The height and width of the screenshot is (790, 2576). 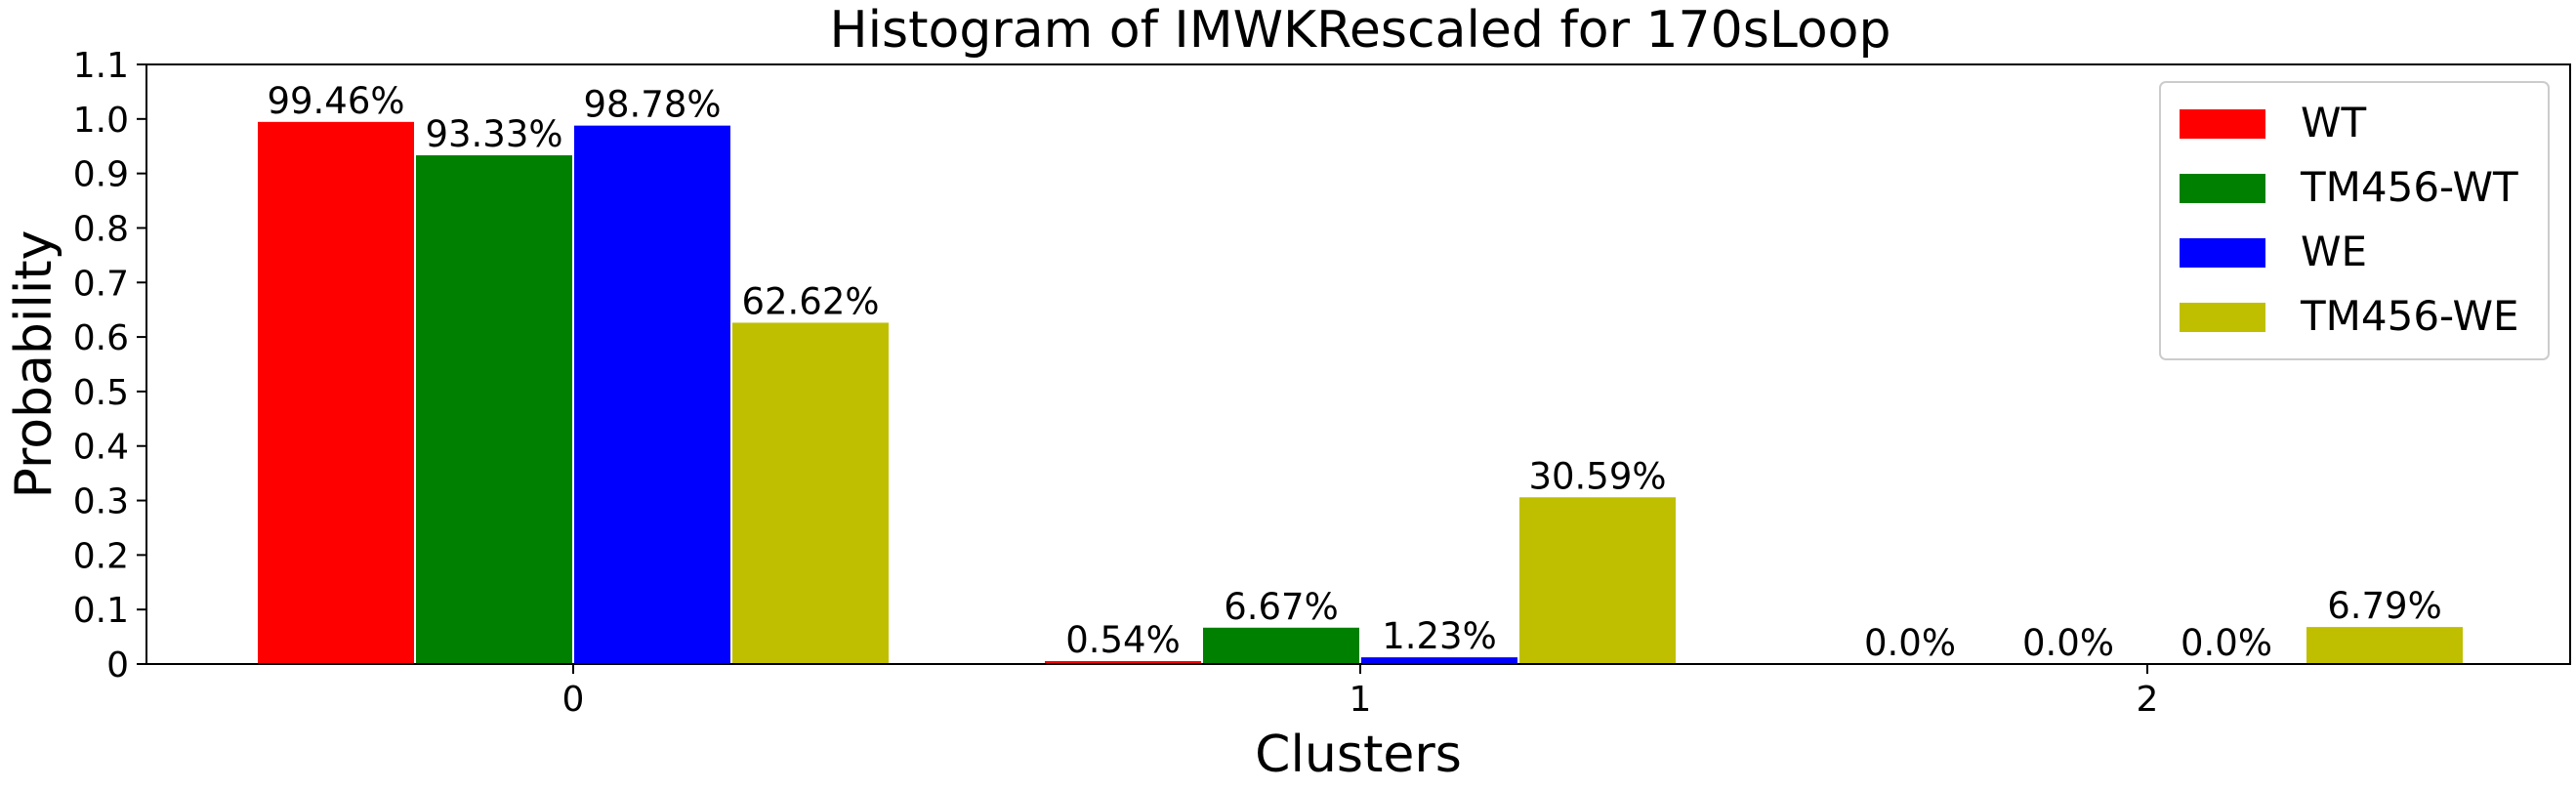 What do you see at coordinates (118, 665) in the screenshot?
I see `y-tick-label: 0` at bounding box center [118, 665].